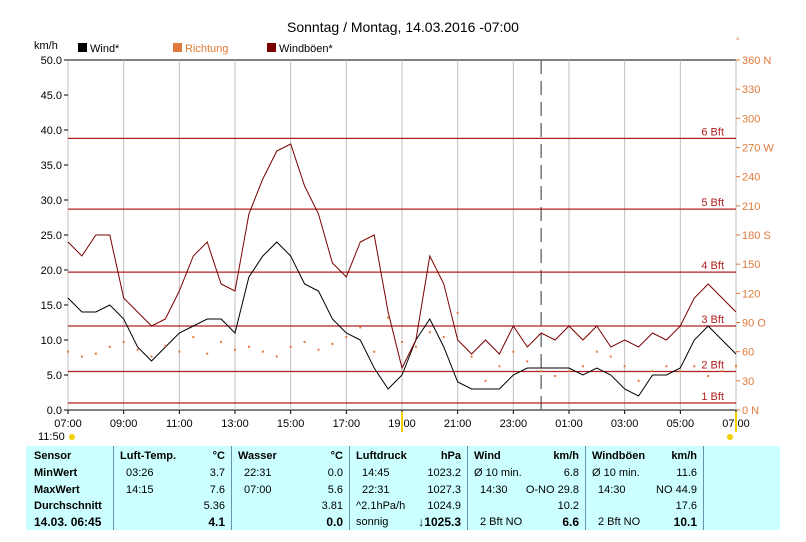  What do you see at coordinates (514, 424) in the screenshot?
I see `x-tick-label: 23:00` at bounding box center [514, 424].